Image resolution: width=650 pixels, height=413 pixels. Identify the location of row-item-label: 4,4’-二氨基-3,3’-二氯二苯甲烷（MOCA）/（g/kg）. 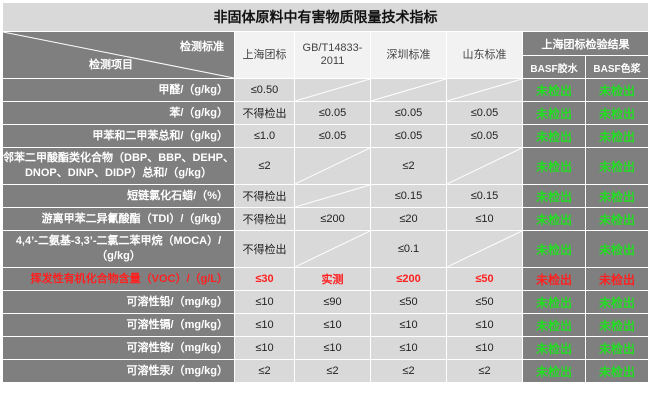
(118, 249).